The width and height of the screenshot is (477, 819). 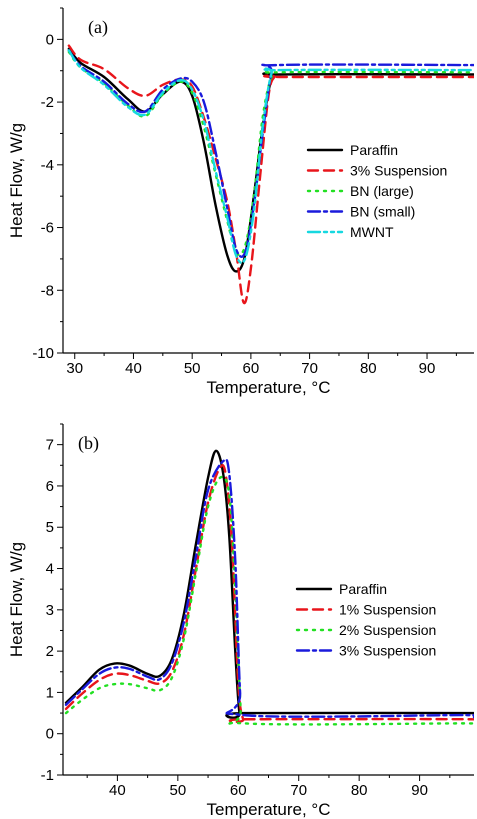 What do you see at coordinates (372, 232) in the screenshot?
I see `legend-label: MWNT` at bounding box center [372, 232].